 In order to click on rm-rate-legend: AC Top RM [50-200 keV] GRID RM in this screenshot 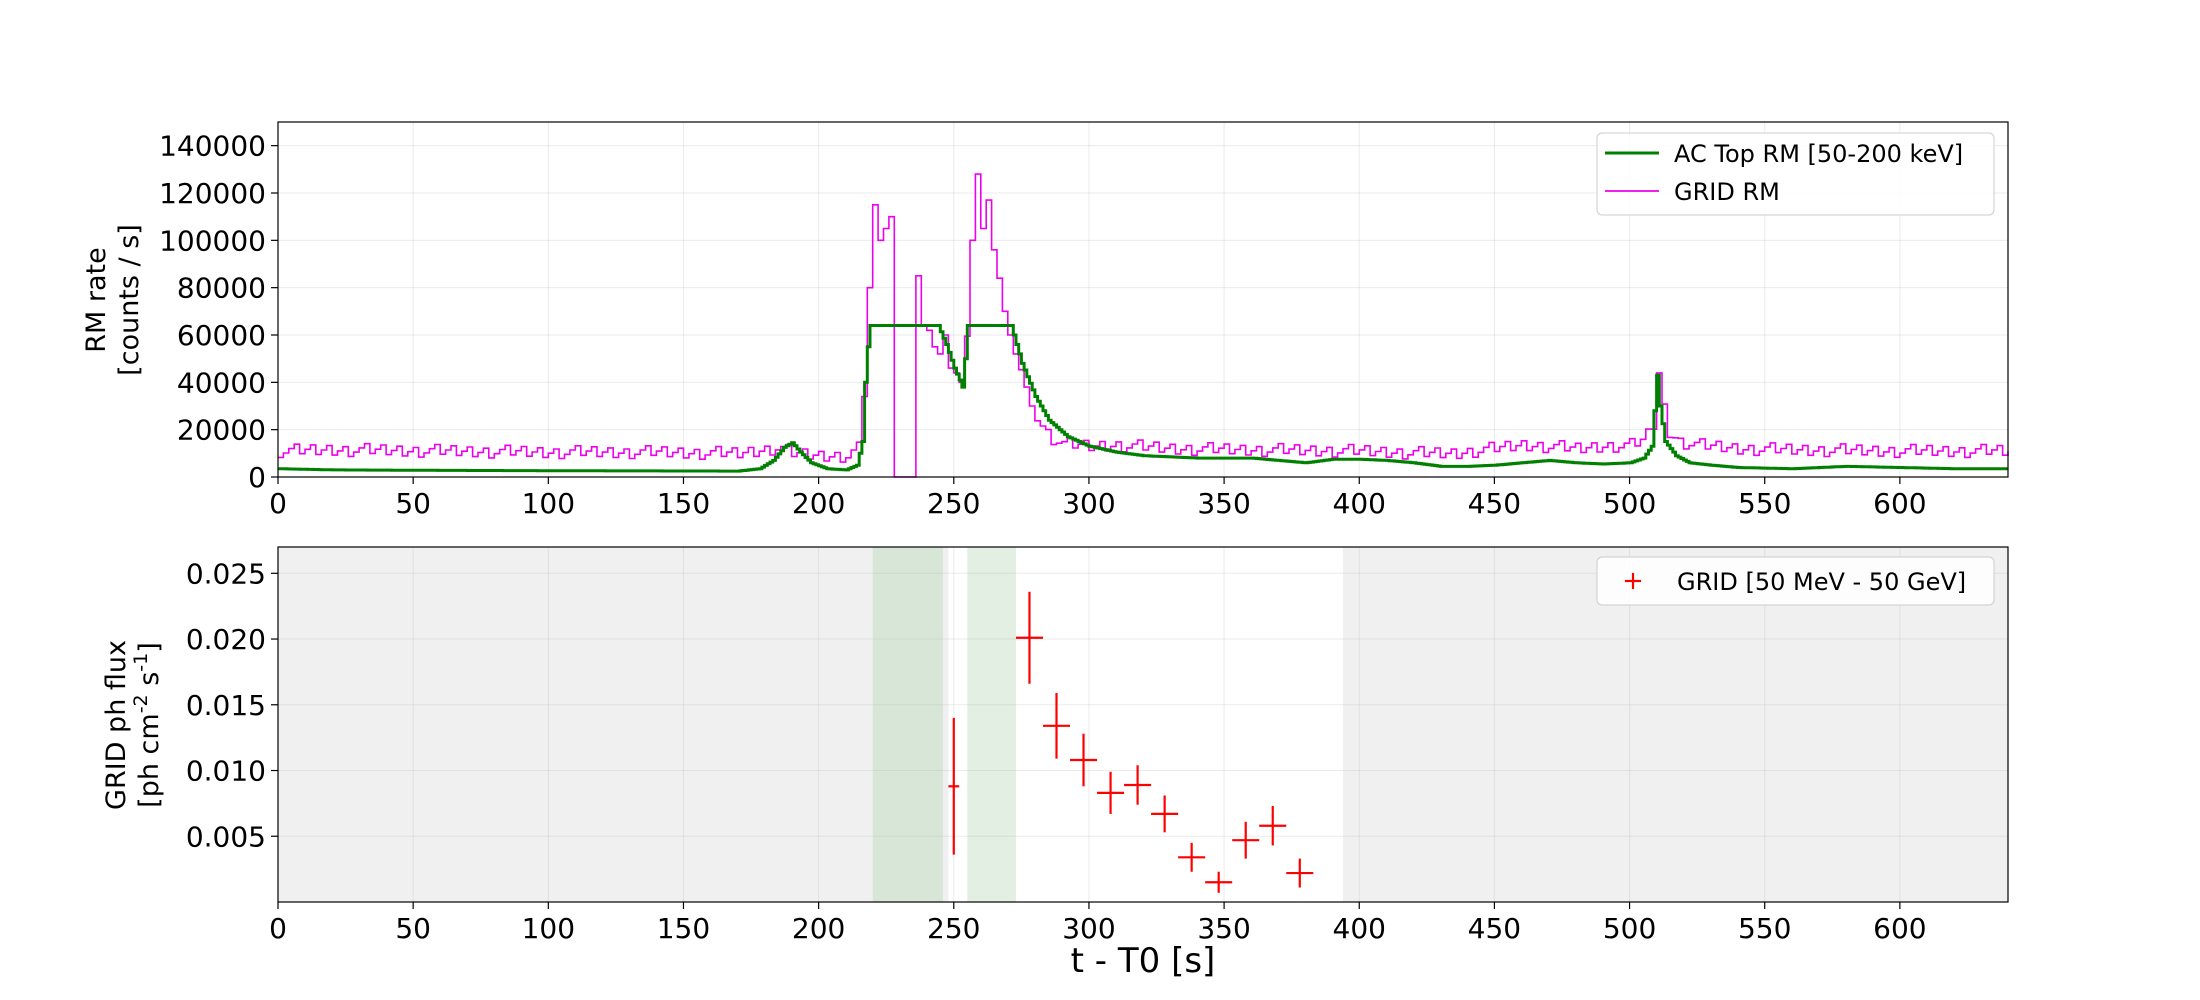, I will do `click(1795, 174)`.